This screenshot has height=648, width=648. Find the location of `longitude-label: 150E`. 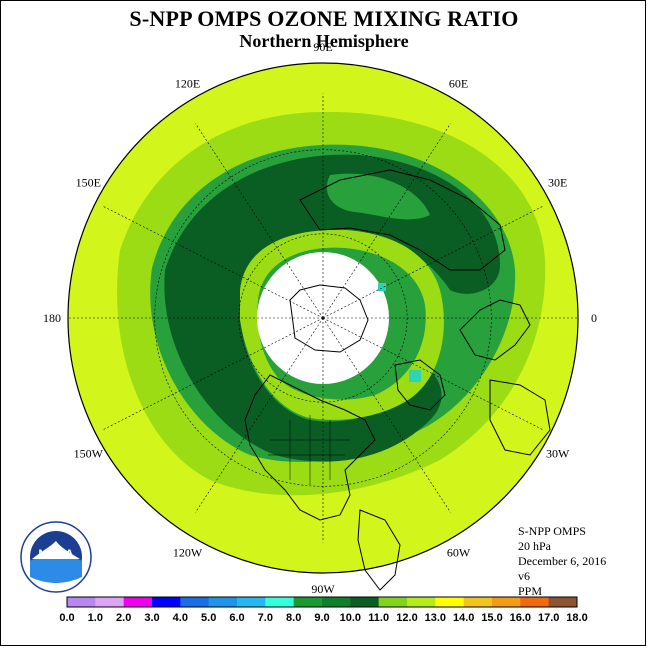

longitude-label: 150E is located at coordinates (88, 183).